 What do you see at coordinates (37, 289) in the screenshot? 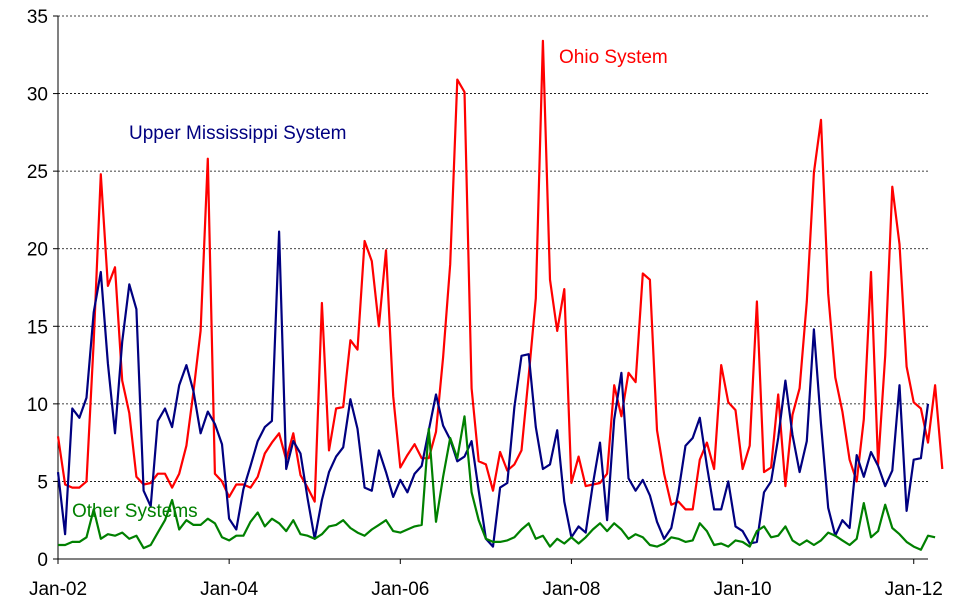
I see `y-tick-labels: 0 5 10 15 20 25 30 35` at bounding box center [37, 289].